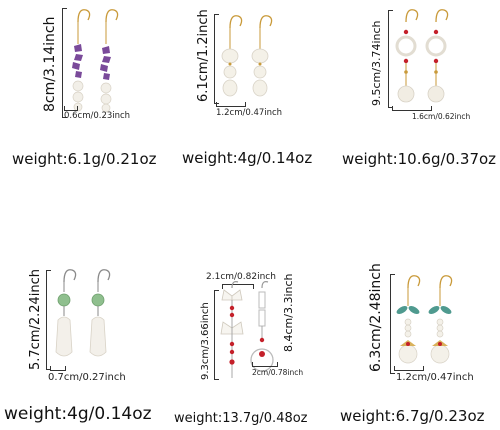 The image size is (500, 430). I want to click on width-label: 1.6cm/0.62inch, so click(441, 116).